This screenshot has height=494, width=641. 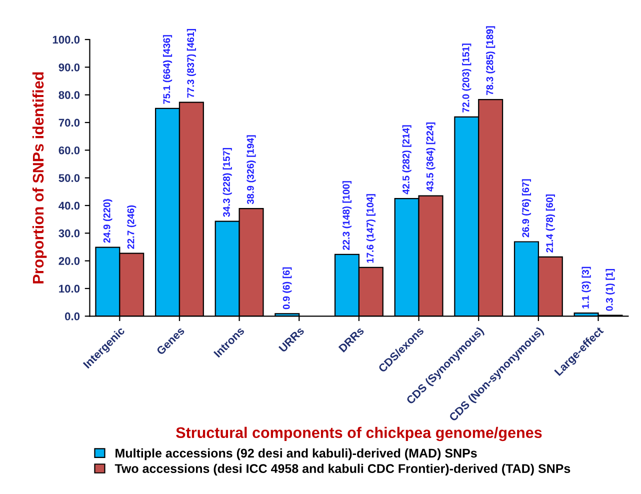 What do you see at coordinates (69, 95) in the screenshot?
I see `y-tick-label: 80.0` at bounding box center [69, 95].